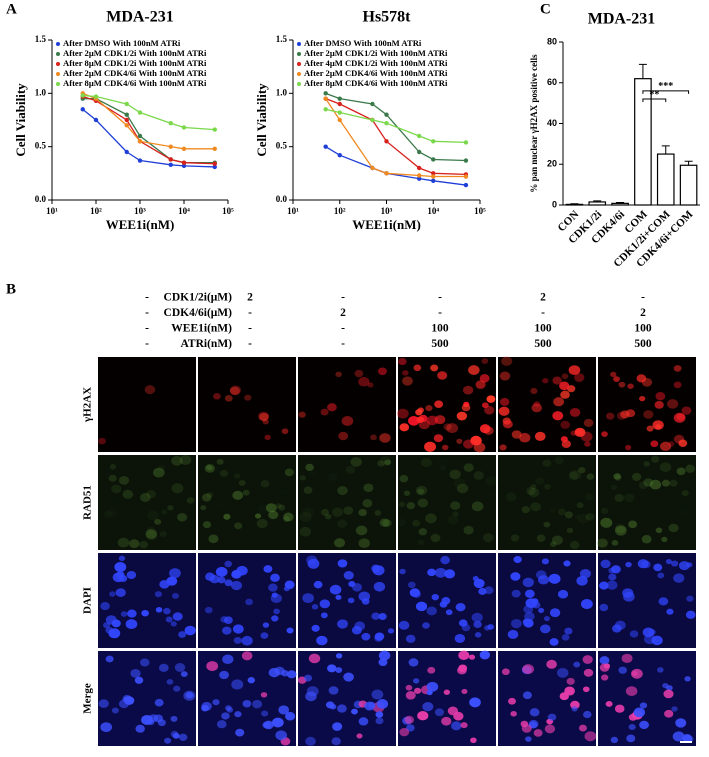 The width and height of the screenshot is (709, 757). I want to click on x-tick-label: 10³, so click(387, 211).